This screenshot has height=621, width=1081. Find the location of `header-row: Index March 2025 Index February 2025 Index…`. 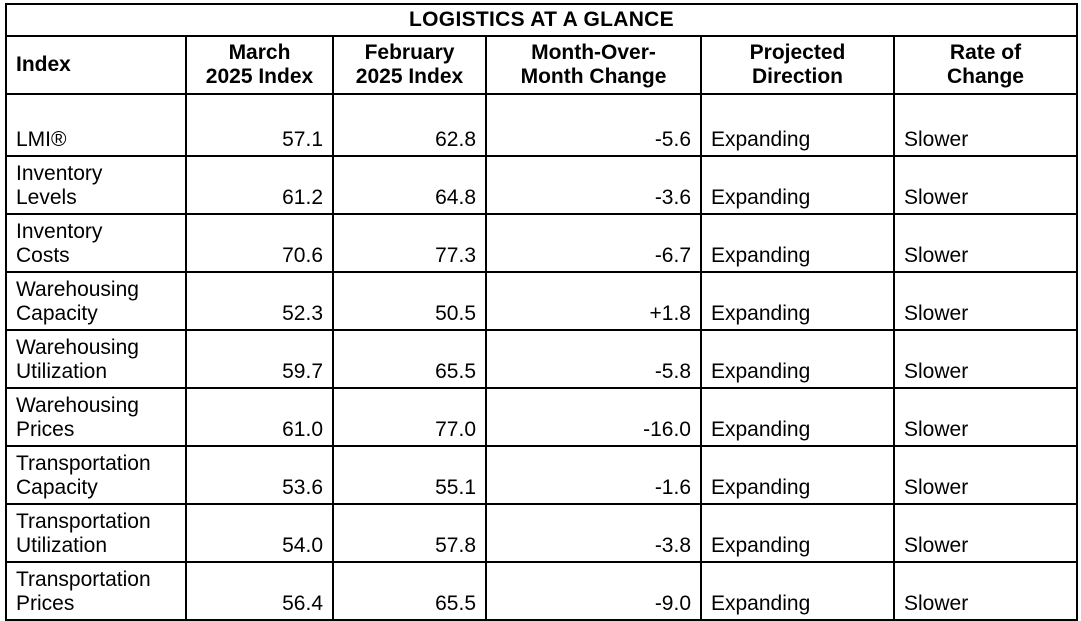

header-row: Index March 2025 Index February 2025 Index… is located at coordinates (541, 65).